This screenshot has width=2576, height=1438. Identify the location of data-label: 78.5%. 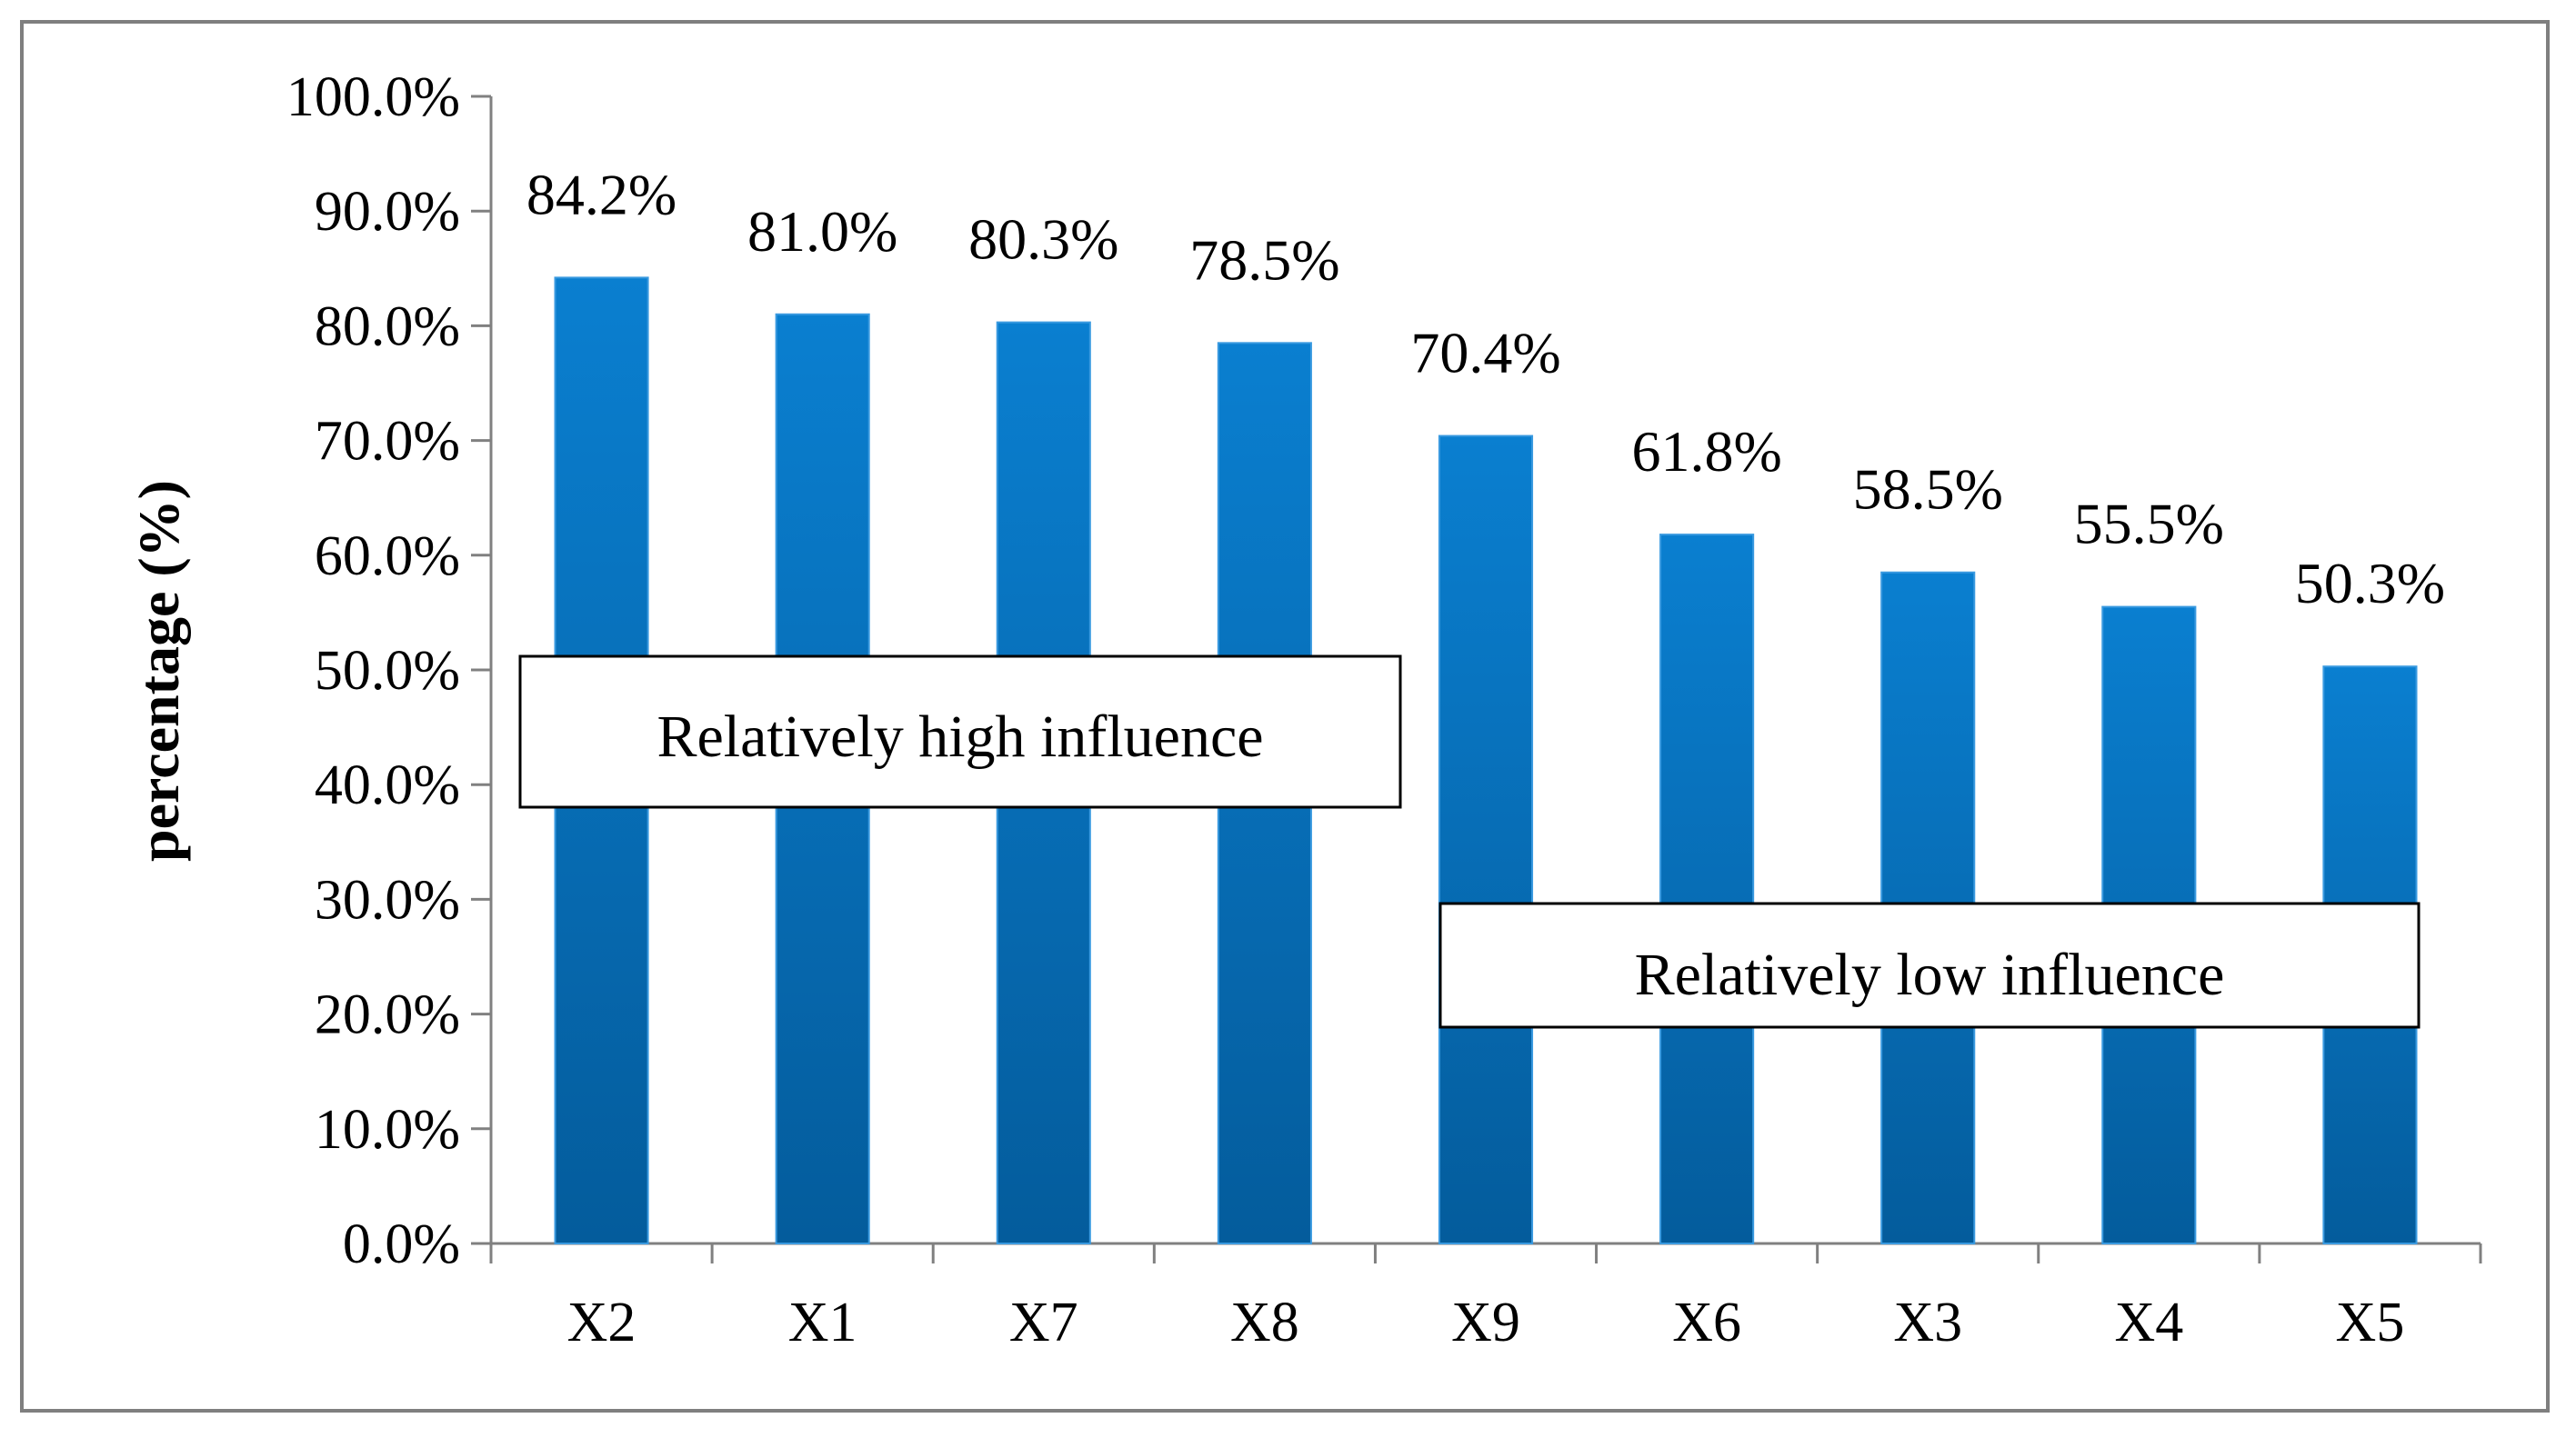
(1264, 259).